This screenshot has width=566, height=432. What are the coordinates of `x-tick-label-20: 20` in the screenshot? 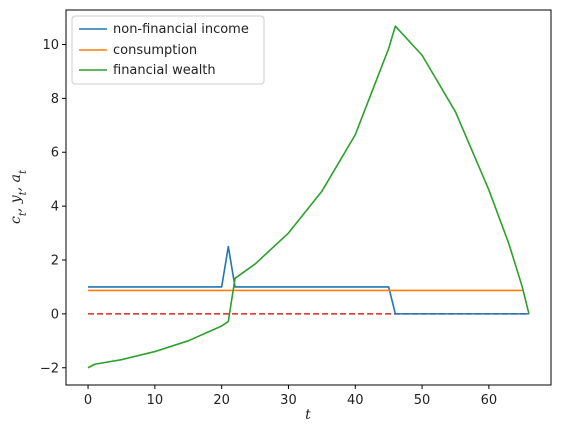 It's located at (221, 400).